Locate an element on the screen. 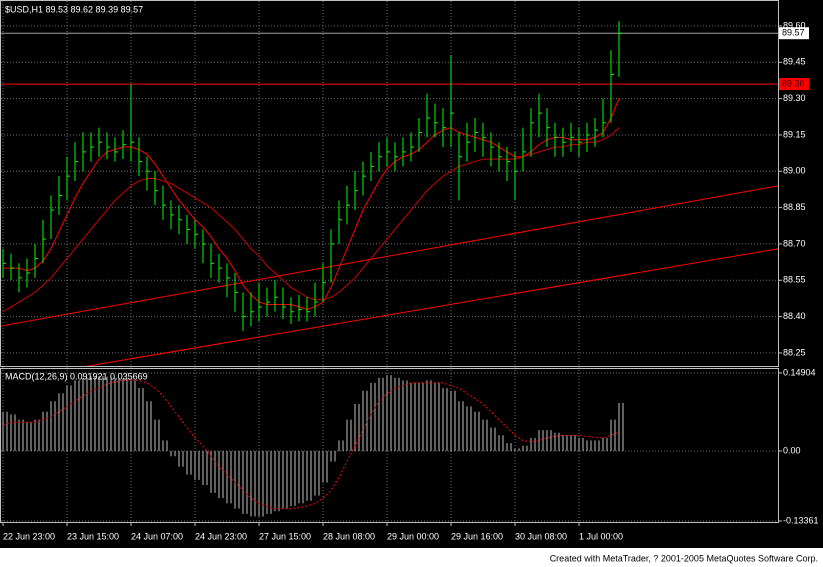 This screenshot has width=823, height=567. x-tick-label: 24 Jun 23:00 is located at coordinates (221, 536).